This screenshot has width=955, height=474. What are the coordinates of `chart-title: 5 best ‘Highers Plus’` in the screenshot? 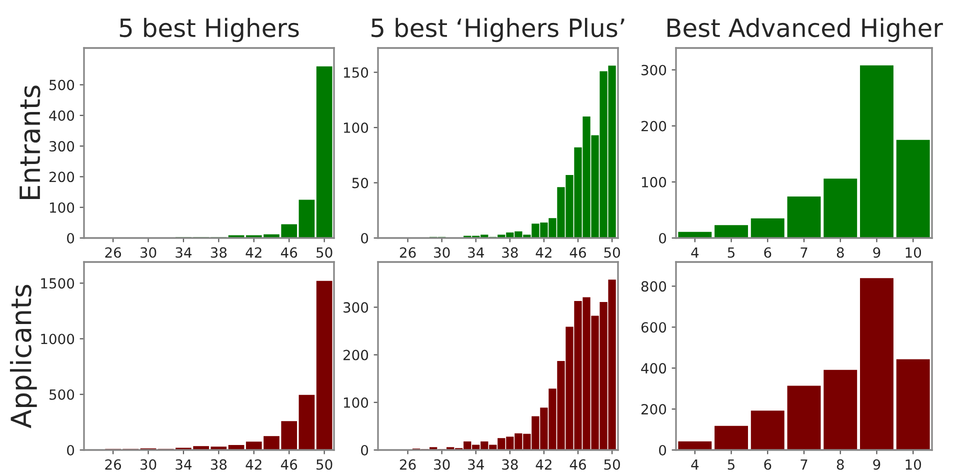 It's located at (498, 30).